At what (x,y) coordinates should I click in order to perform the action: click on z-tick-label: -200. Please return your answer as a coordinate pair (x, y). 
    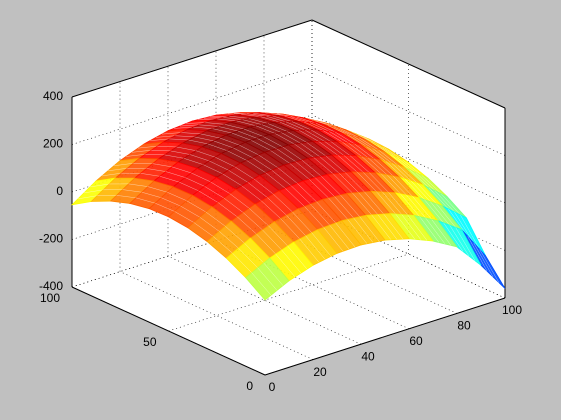
    Looking at the image, I should click on (51, 239).